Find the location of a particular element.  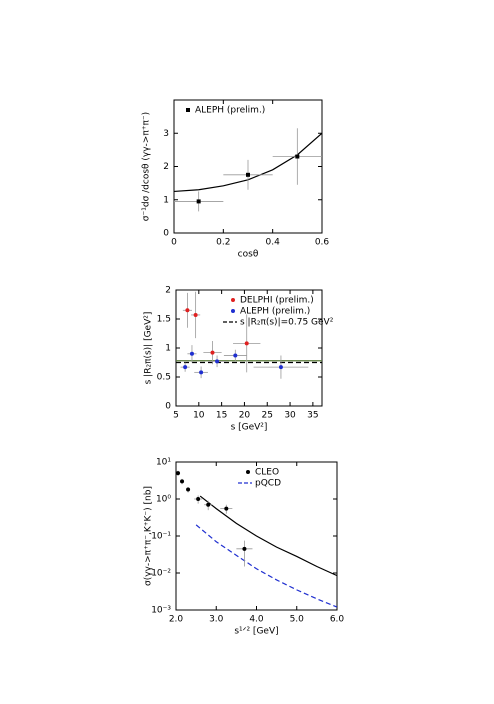

x-tick-label: 5 is located at coordinates (176, 416).